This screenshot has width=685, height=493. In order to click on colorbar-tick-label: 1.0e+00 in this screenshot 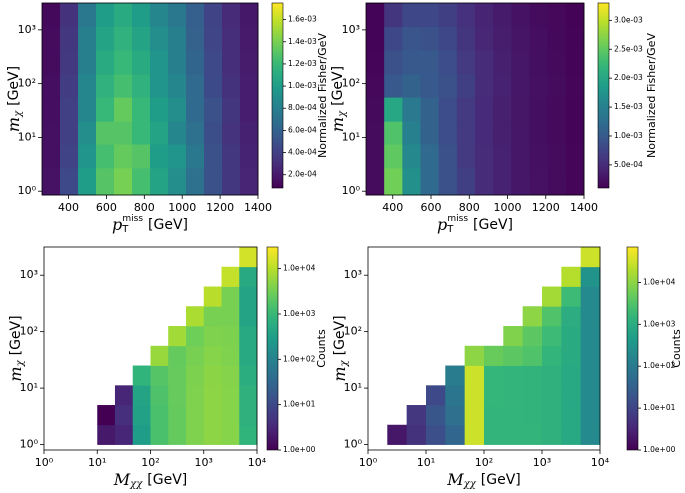, I will do `click(299, 449)`.